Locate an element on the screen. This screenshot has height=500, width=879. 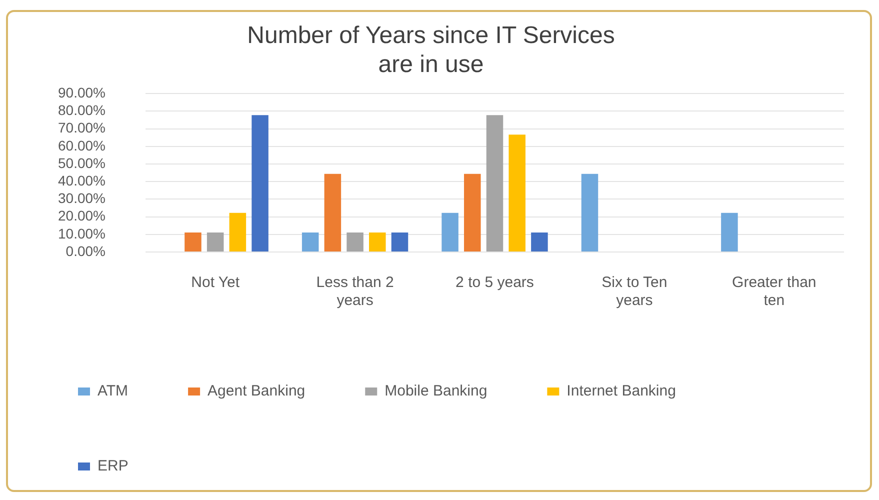
y-tick-label: 40.00% is located at coordinates (82, 180).